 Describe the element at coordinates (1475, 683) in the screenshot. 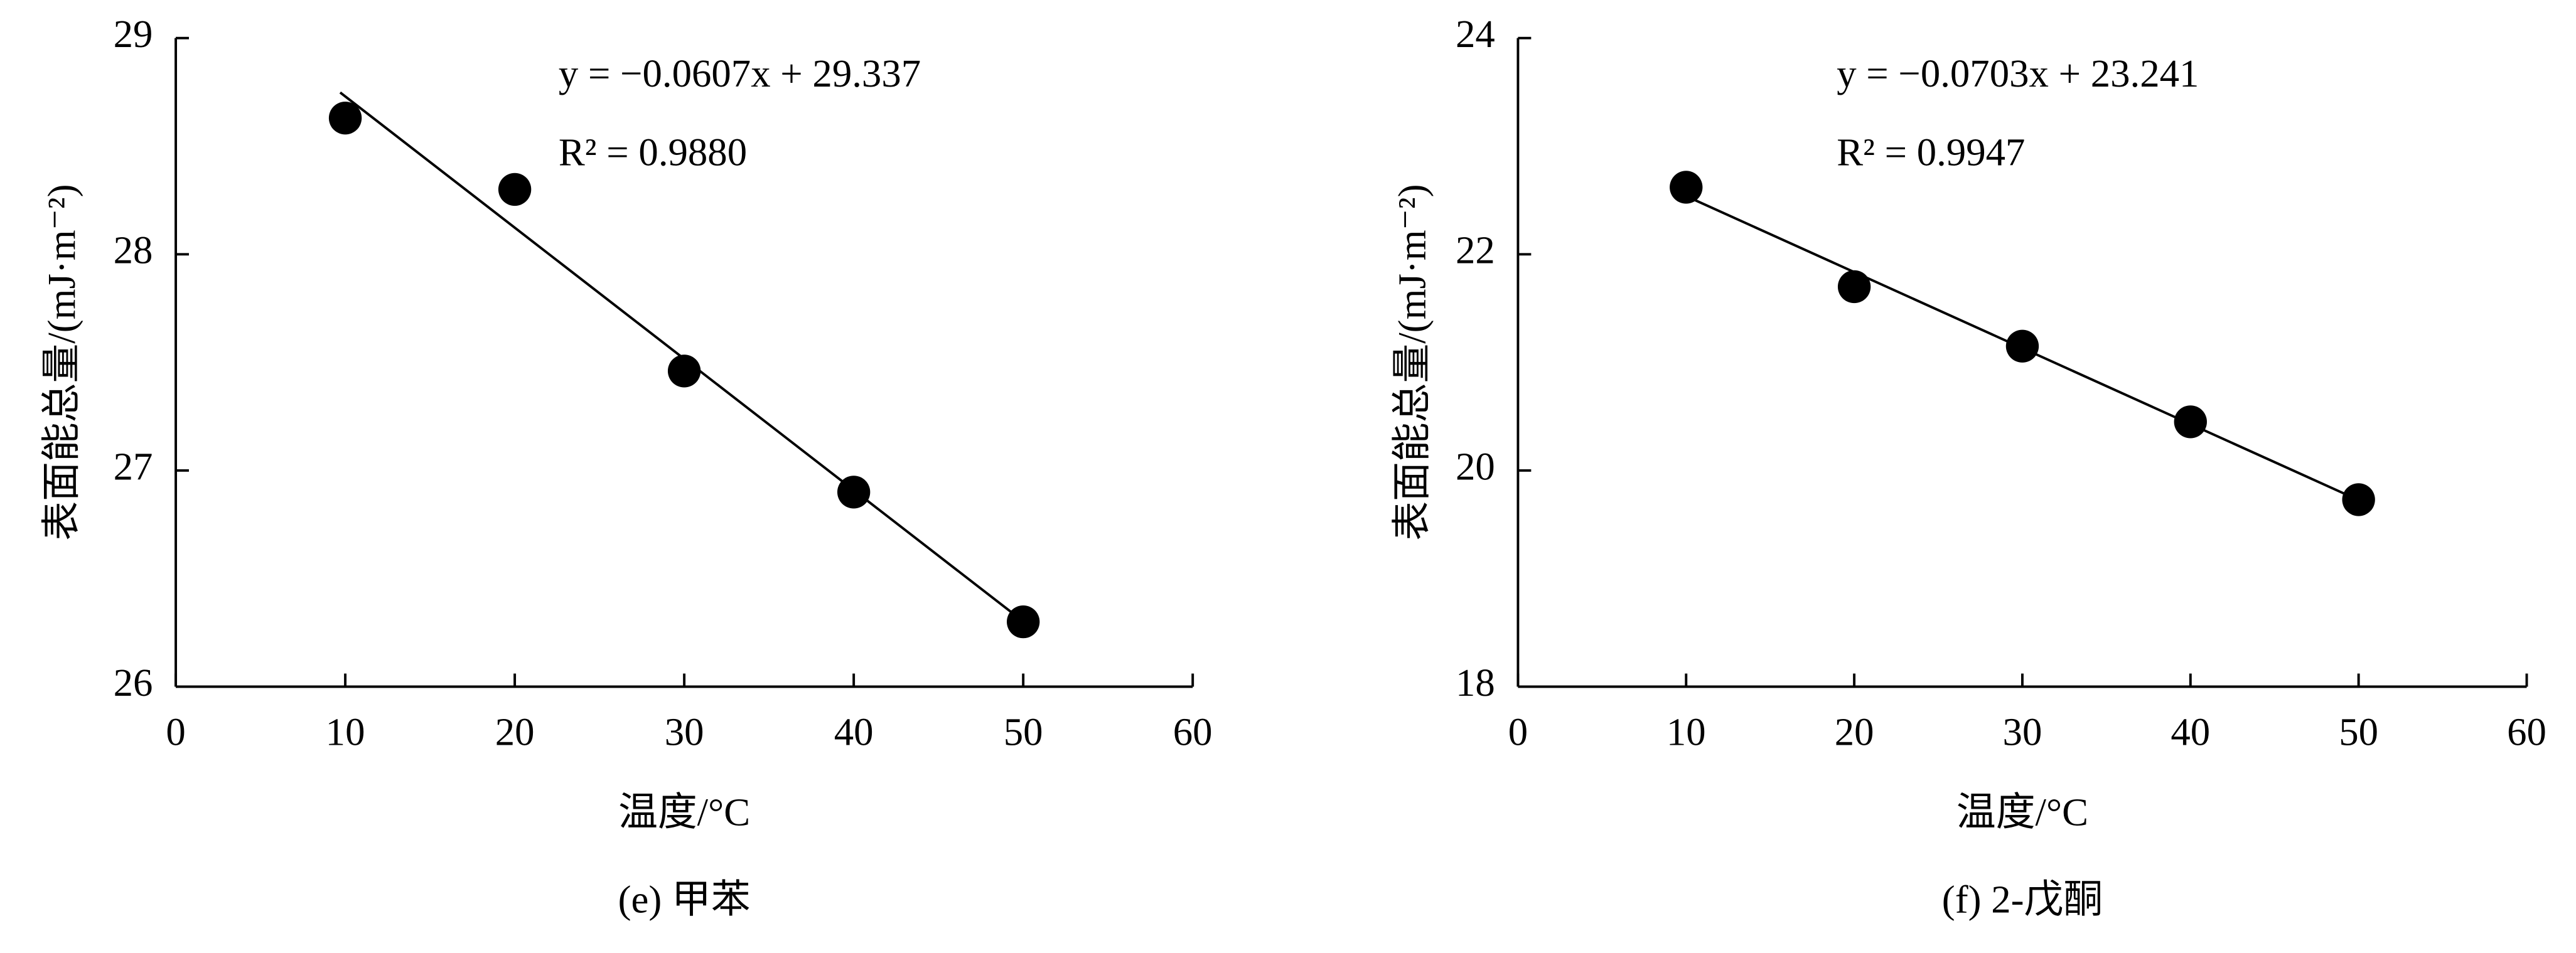

I see `y-tick-label: 18` at that location.